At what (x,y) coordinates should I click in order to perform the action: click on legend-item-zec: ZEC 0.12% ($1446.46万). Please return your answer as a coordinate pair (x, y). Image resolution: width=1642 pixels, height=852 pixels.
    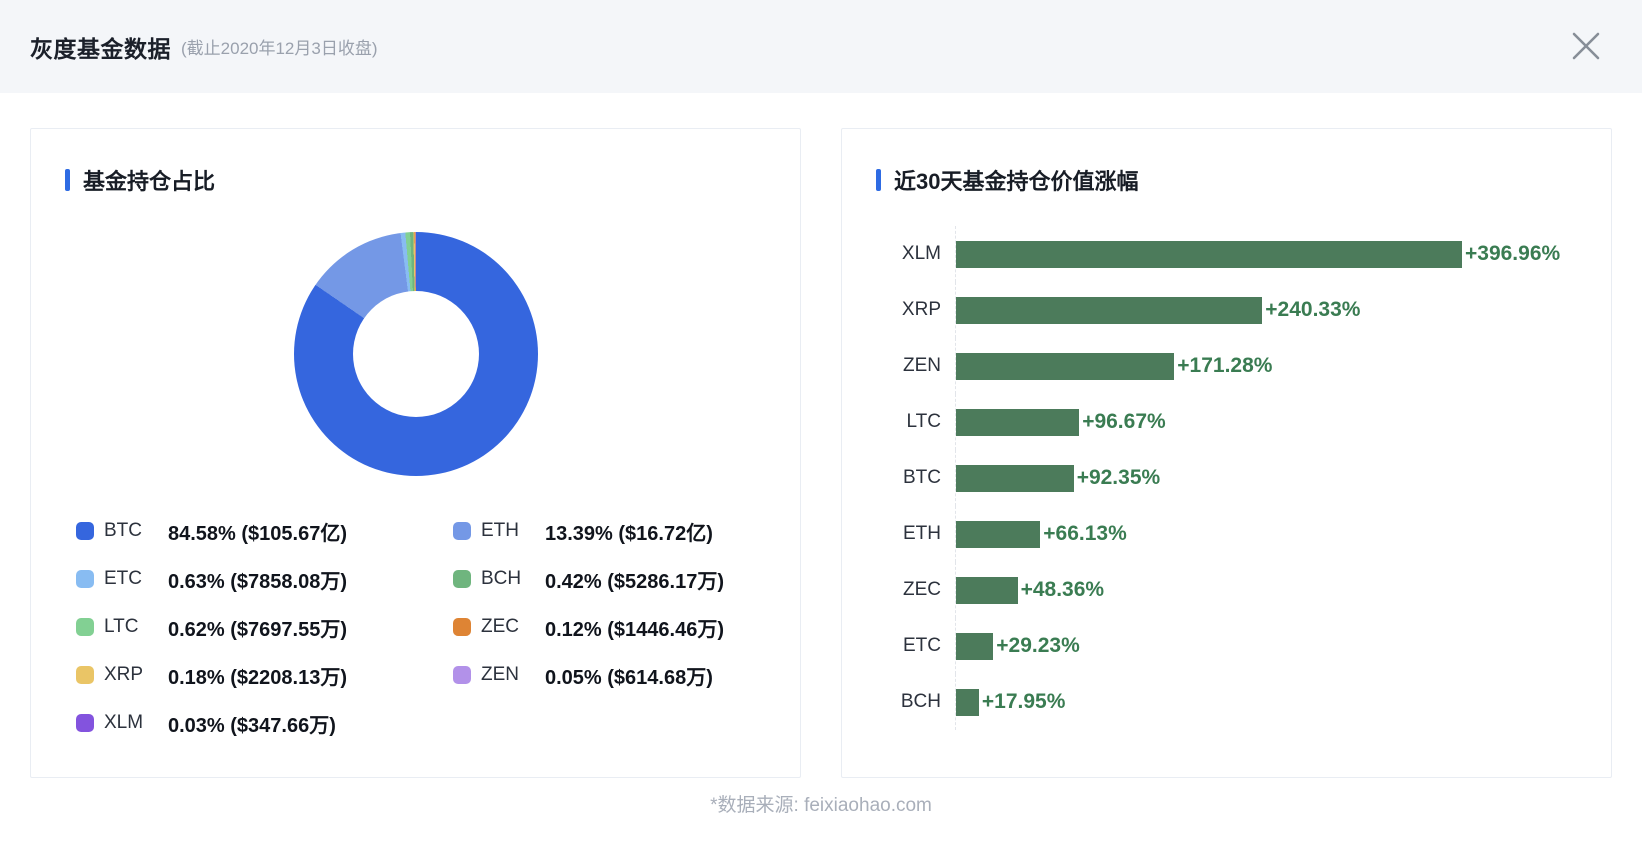
    Looking at the image, I should click on (589, 628).